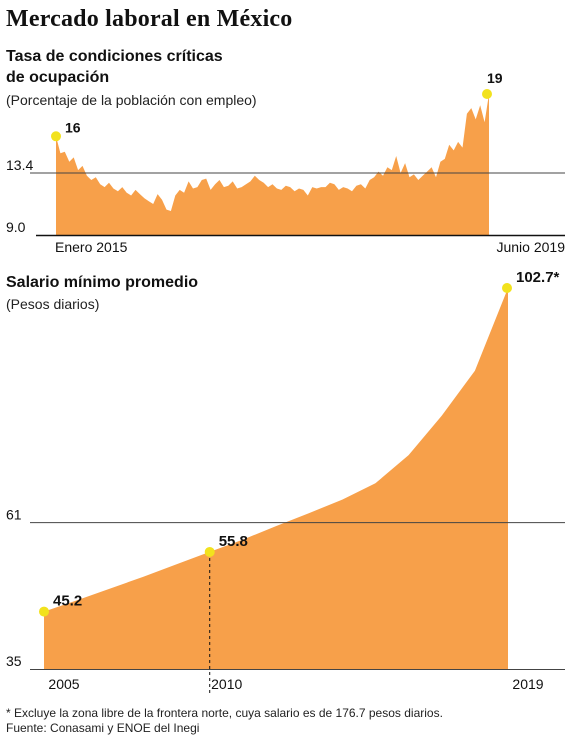 The width and height of the screenshot is (567, 750). What do you see at coordinates (114, 56) in the screenshot?
I see `chart1-title-line1: Tasa de condiciones críticas` at bounding box center [114, 56].